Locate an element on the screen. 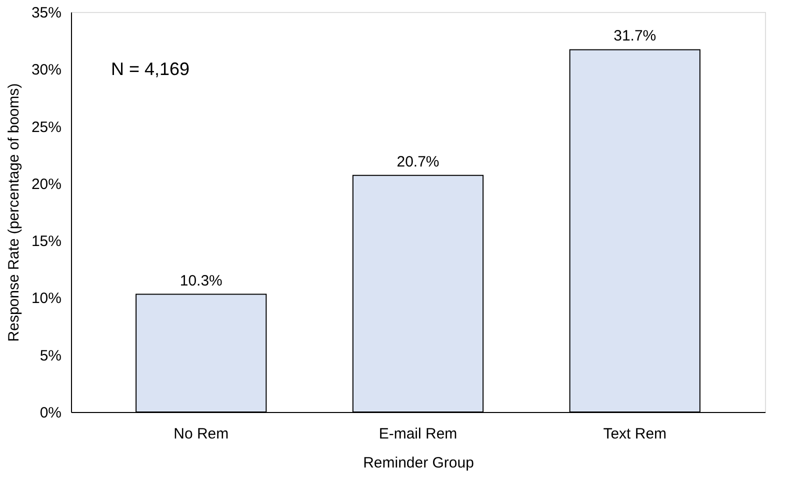 This screenshot has height=501, width=807. y-tick-label: 30% is located at coordinates (46, 70).